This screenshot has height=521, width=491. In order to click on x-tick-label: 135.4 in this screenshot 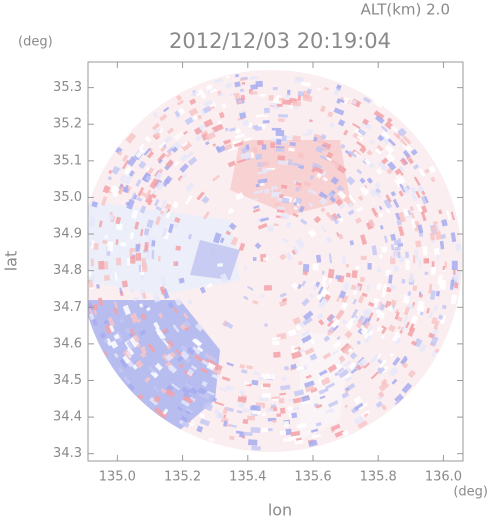, I will do `click(247, 477)`.